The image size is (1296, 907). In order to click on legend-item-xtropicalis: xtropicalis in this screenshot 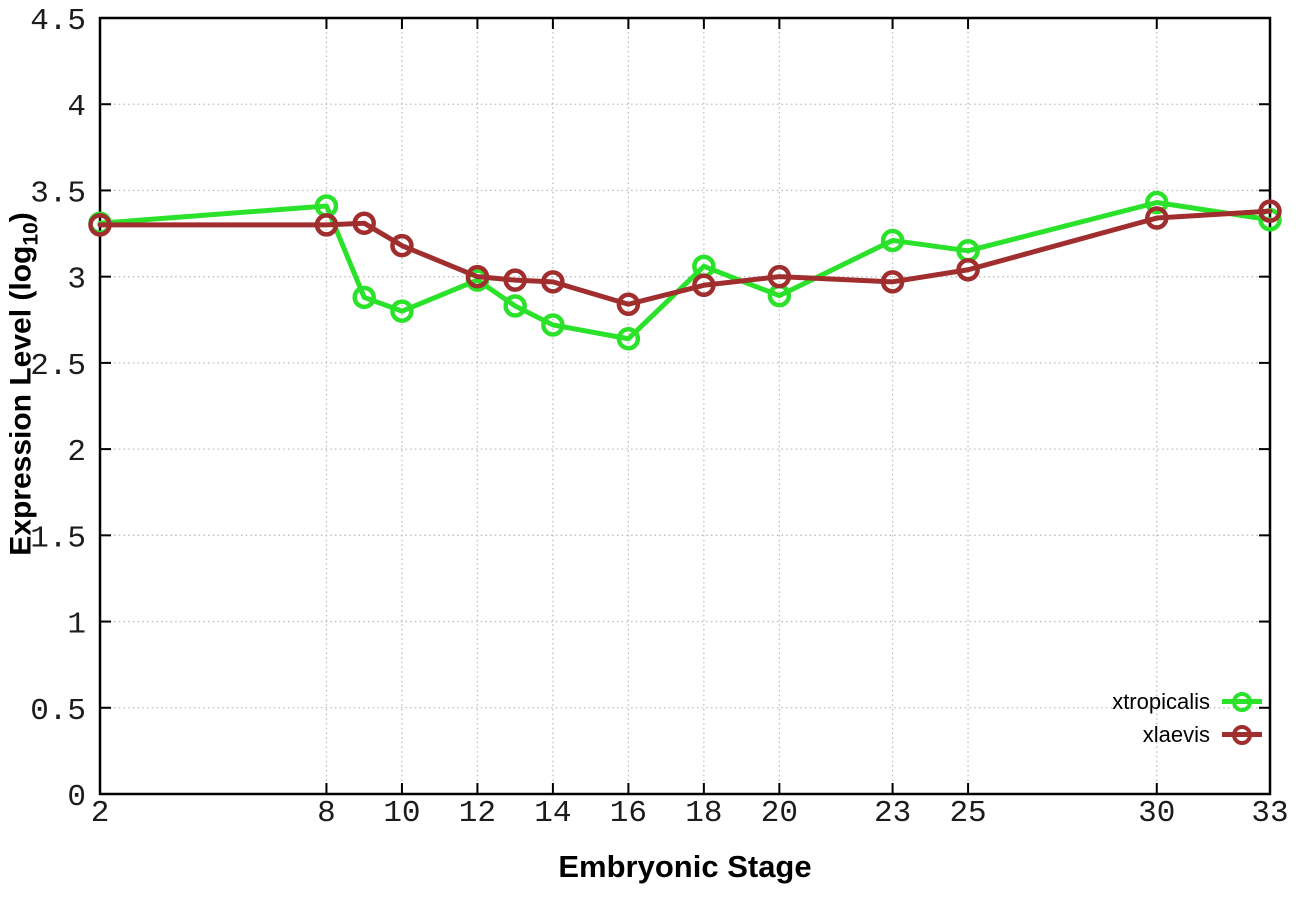, I will do `click(1187, 701)`.